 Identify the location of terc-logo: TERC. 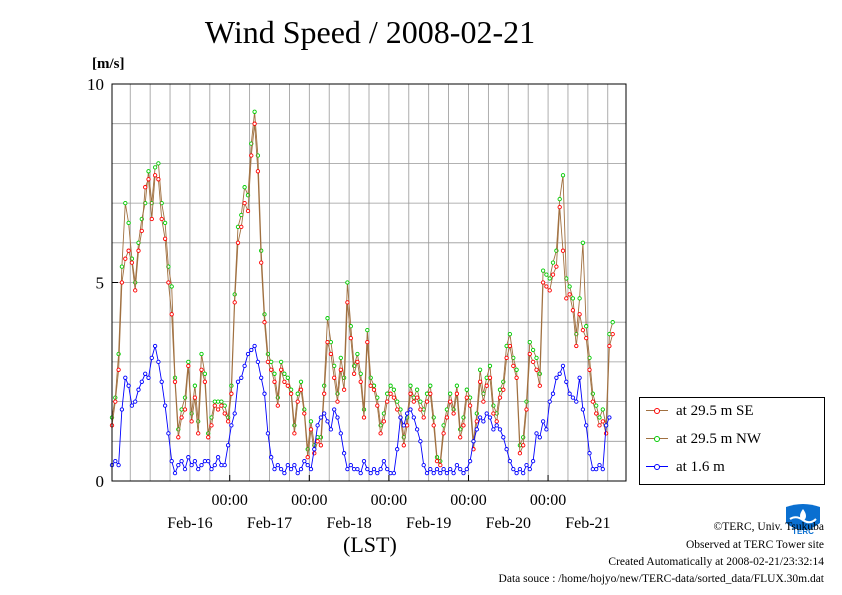
(803, 520).